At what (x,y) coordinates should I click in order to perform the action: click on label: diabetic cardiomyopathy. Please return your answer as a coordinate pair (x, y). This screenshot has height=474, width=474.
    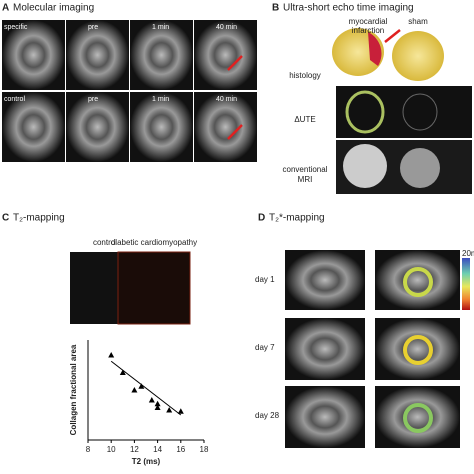
    Looking at the image, I should click on (154, 242).